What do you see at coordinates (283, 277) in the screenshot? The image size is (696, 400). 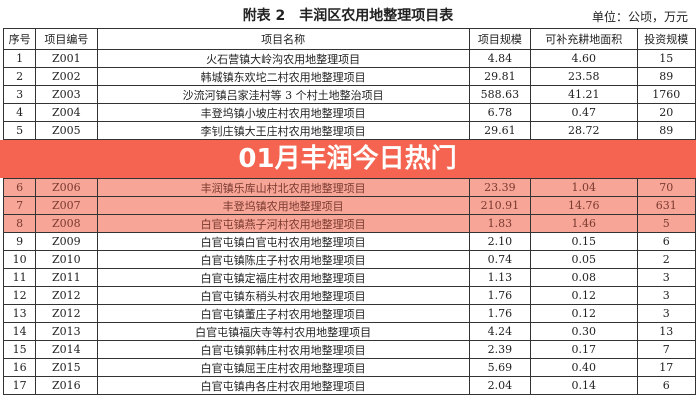 I see `table-cell: 白官屯镇定福庄村农用地整理项目` at bounding box center [283, 277].